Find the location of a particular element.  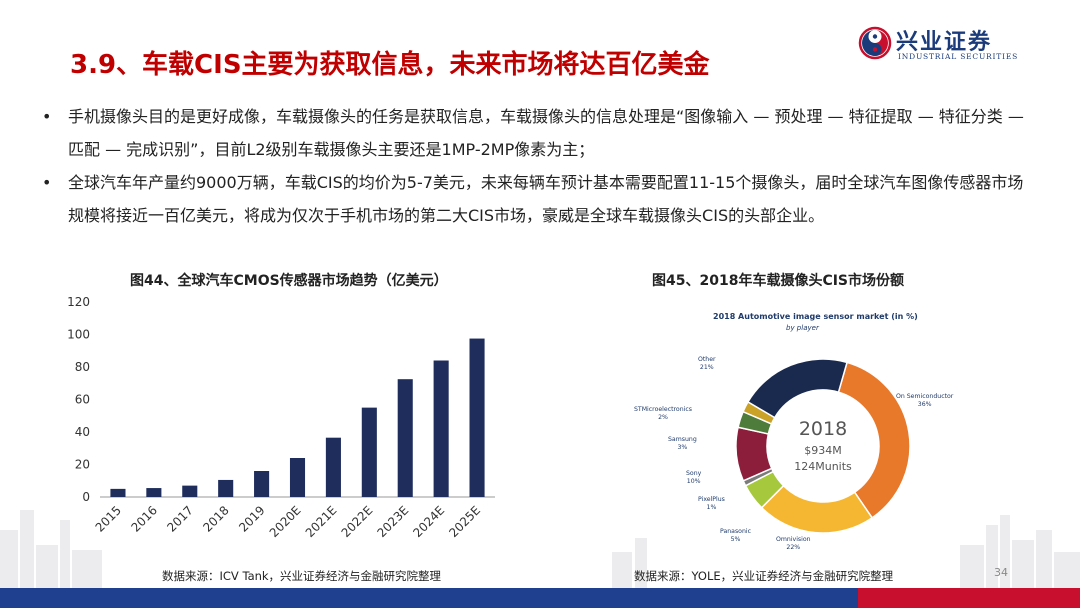

y-tick-label: 40 is located at coordinates (82, 432).